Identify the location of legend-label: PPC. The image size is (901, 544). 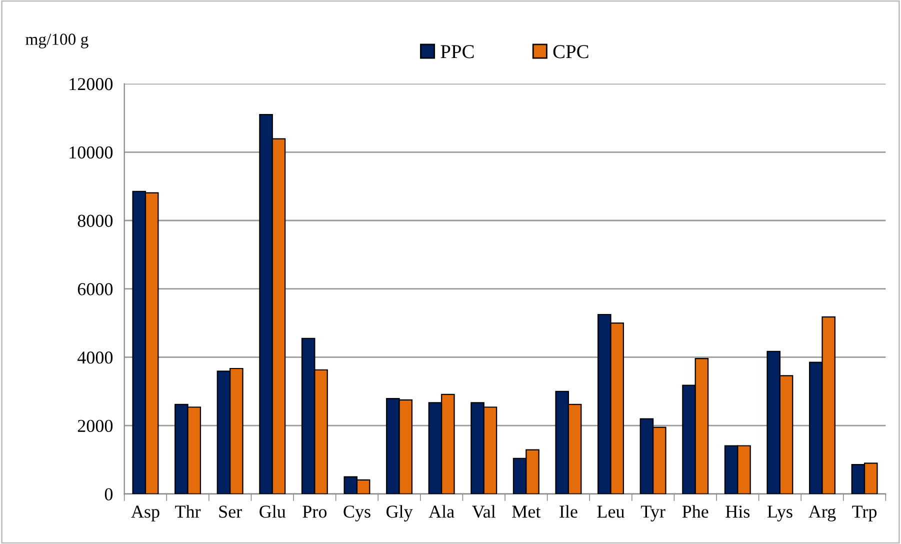
(457, 51).